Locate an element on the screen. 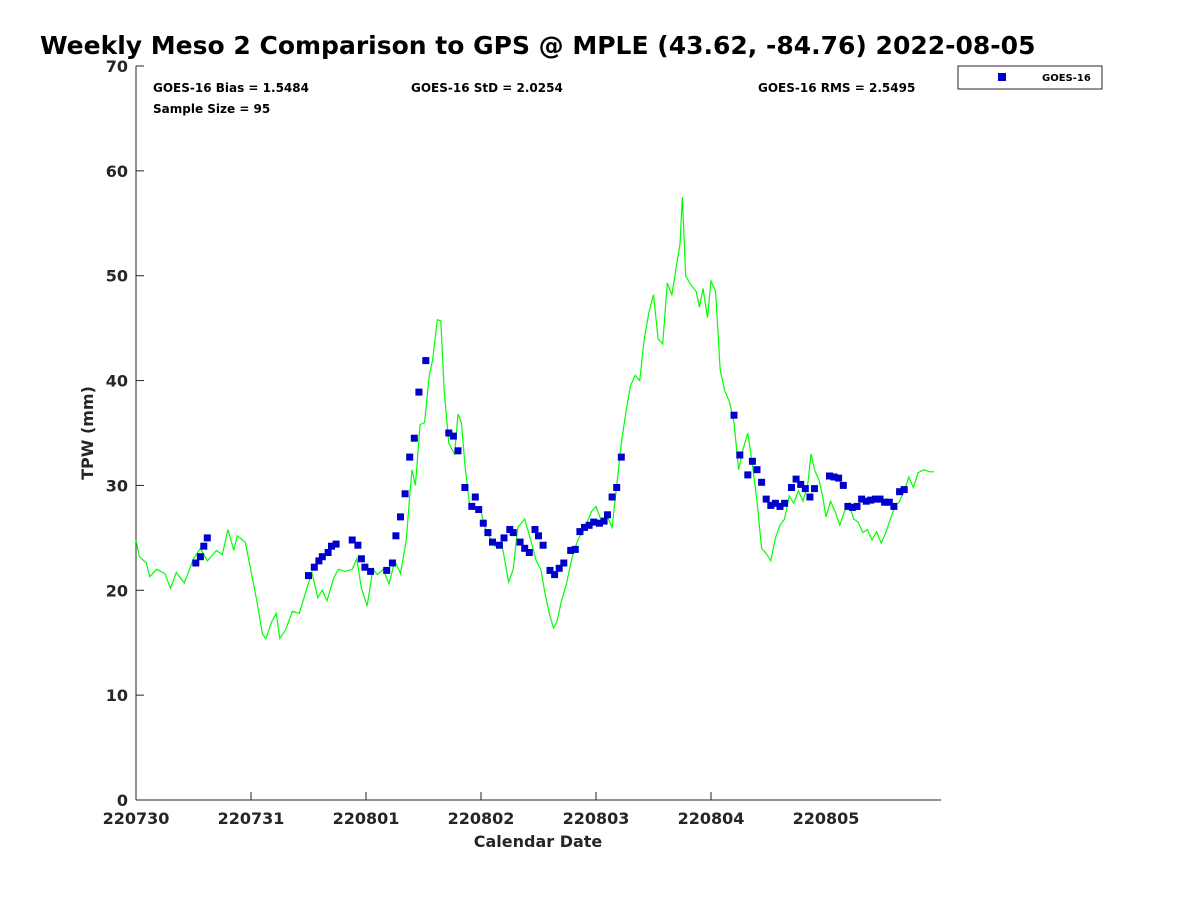  x-tick-label: 220730 is located at coordinates (136, 818).